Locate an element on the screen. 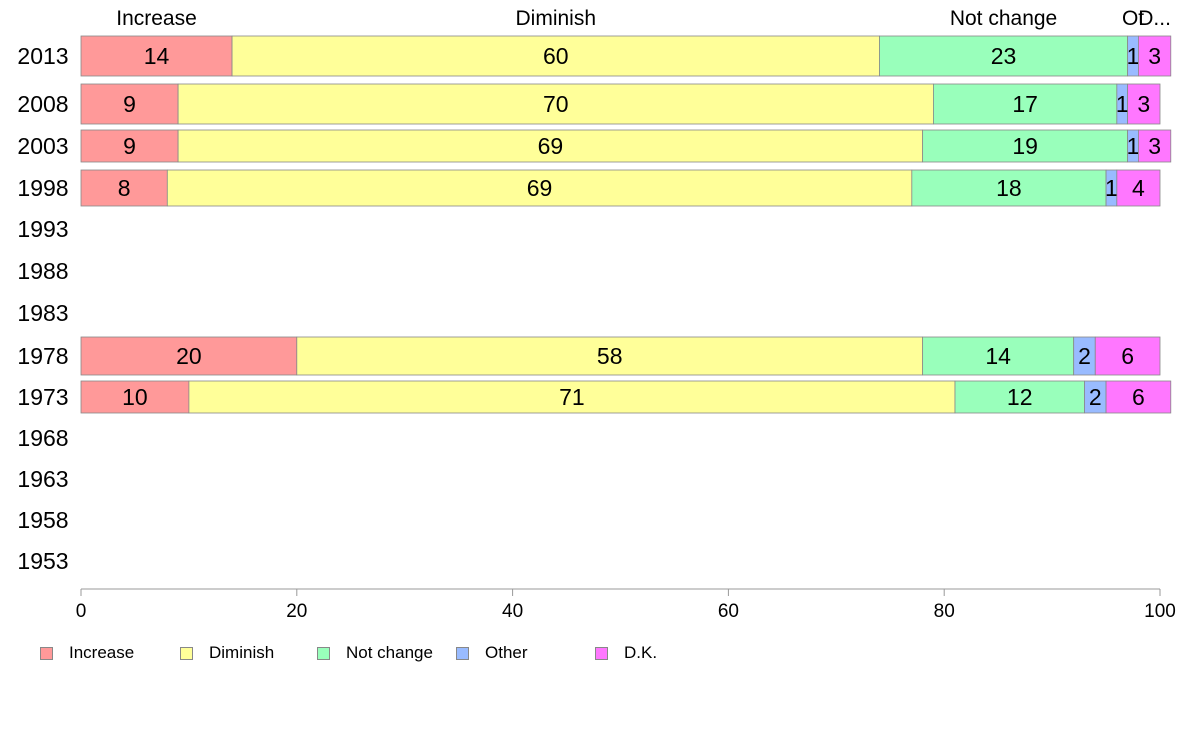  data-label: 70 is located at coordinates (556, 104).